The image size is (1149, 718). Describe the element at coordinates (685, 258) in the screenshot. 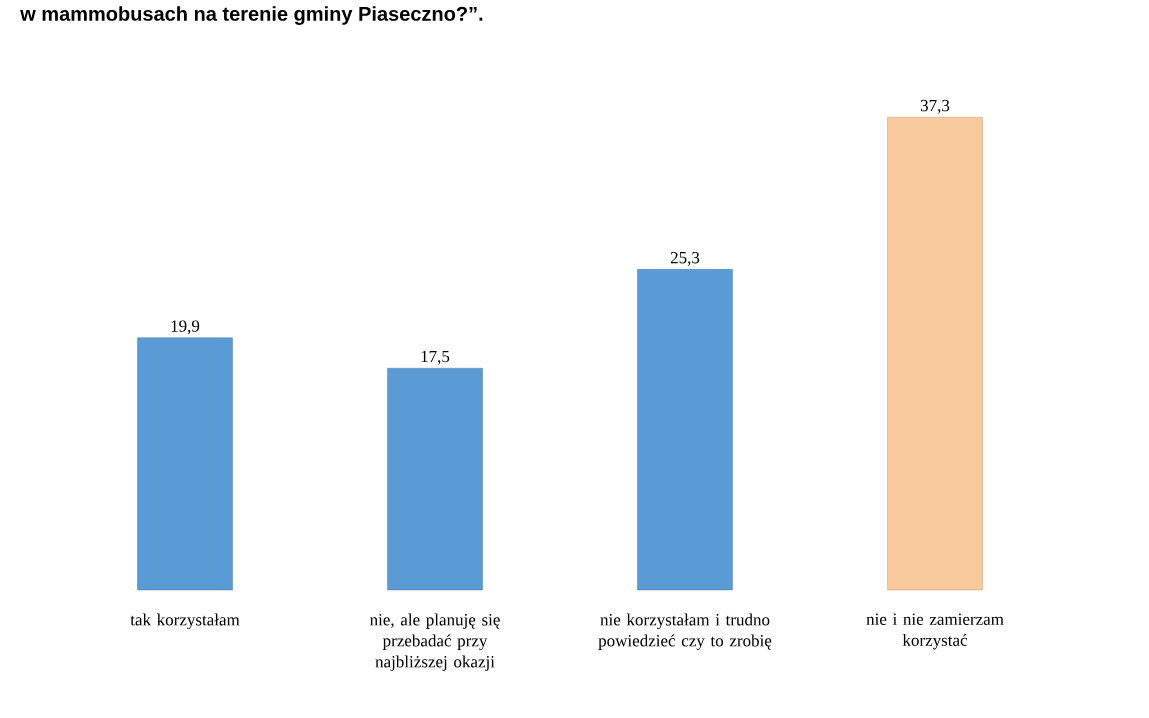

I see `data-label: 25,3` at that location.